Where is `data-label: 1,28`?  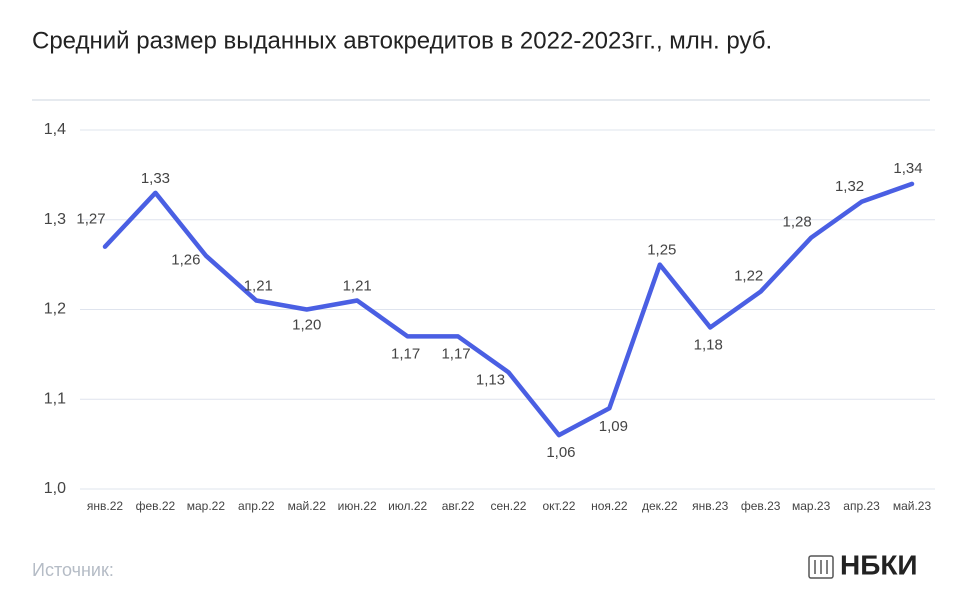 data-label: 1,28 is located at coordinates (797, 222).